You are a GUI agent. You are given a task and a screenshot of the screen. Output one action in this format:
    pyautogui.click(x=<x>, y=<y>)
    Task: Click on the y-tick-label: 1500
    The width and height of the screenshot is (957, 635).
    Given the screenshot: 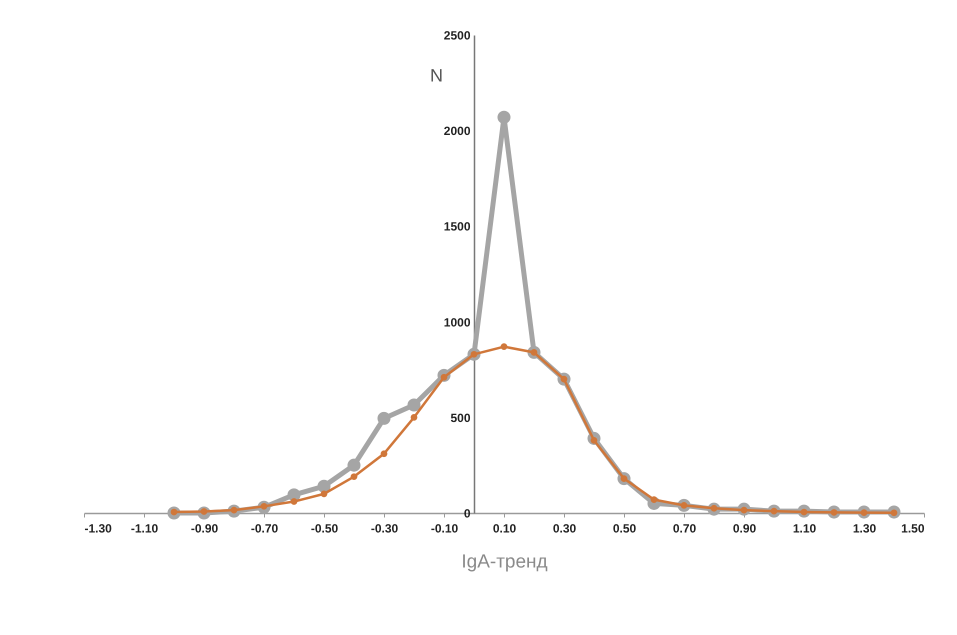 What is the action you would take?
    pyautogui.click(x=457, y=227)
    